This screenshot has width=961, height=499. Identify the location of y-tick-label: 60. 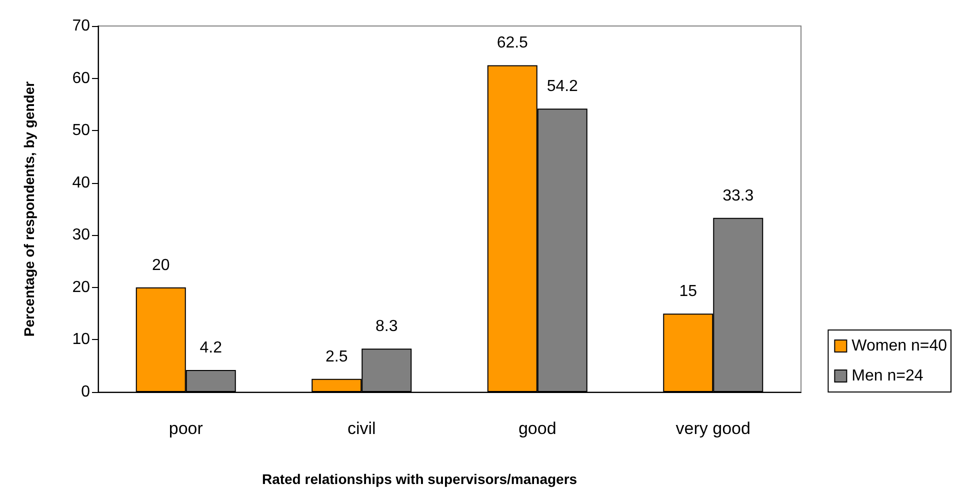
(81, 78).